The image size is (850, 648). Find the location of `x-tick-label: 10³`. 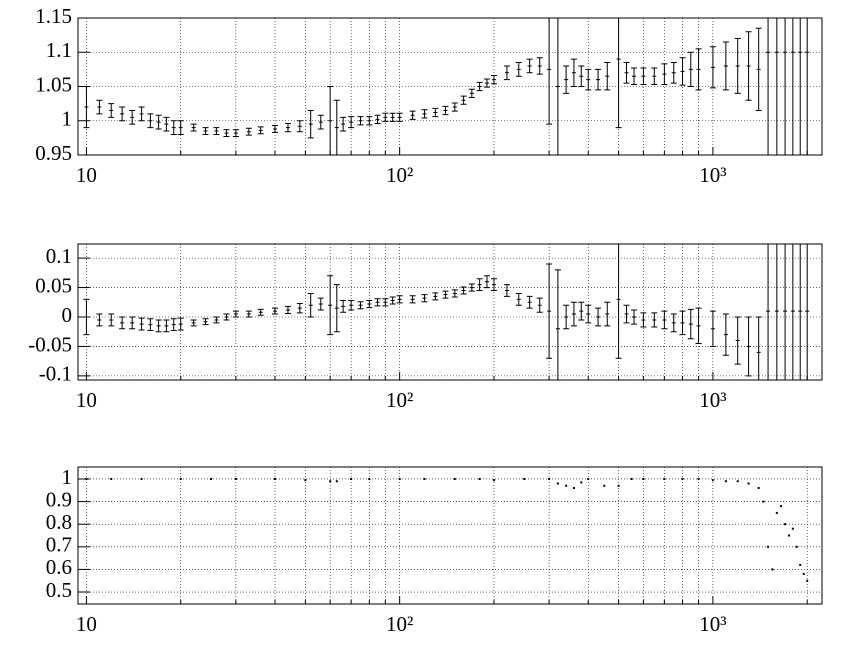

x-tick-label: 10³ is located at coordinates (712, 400).